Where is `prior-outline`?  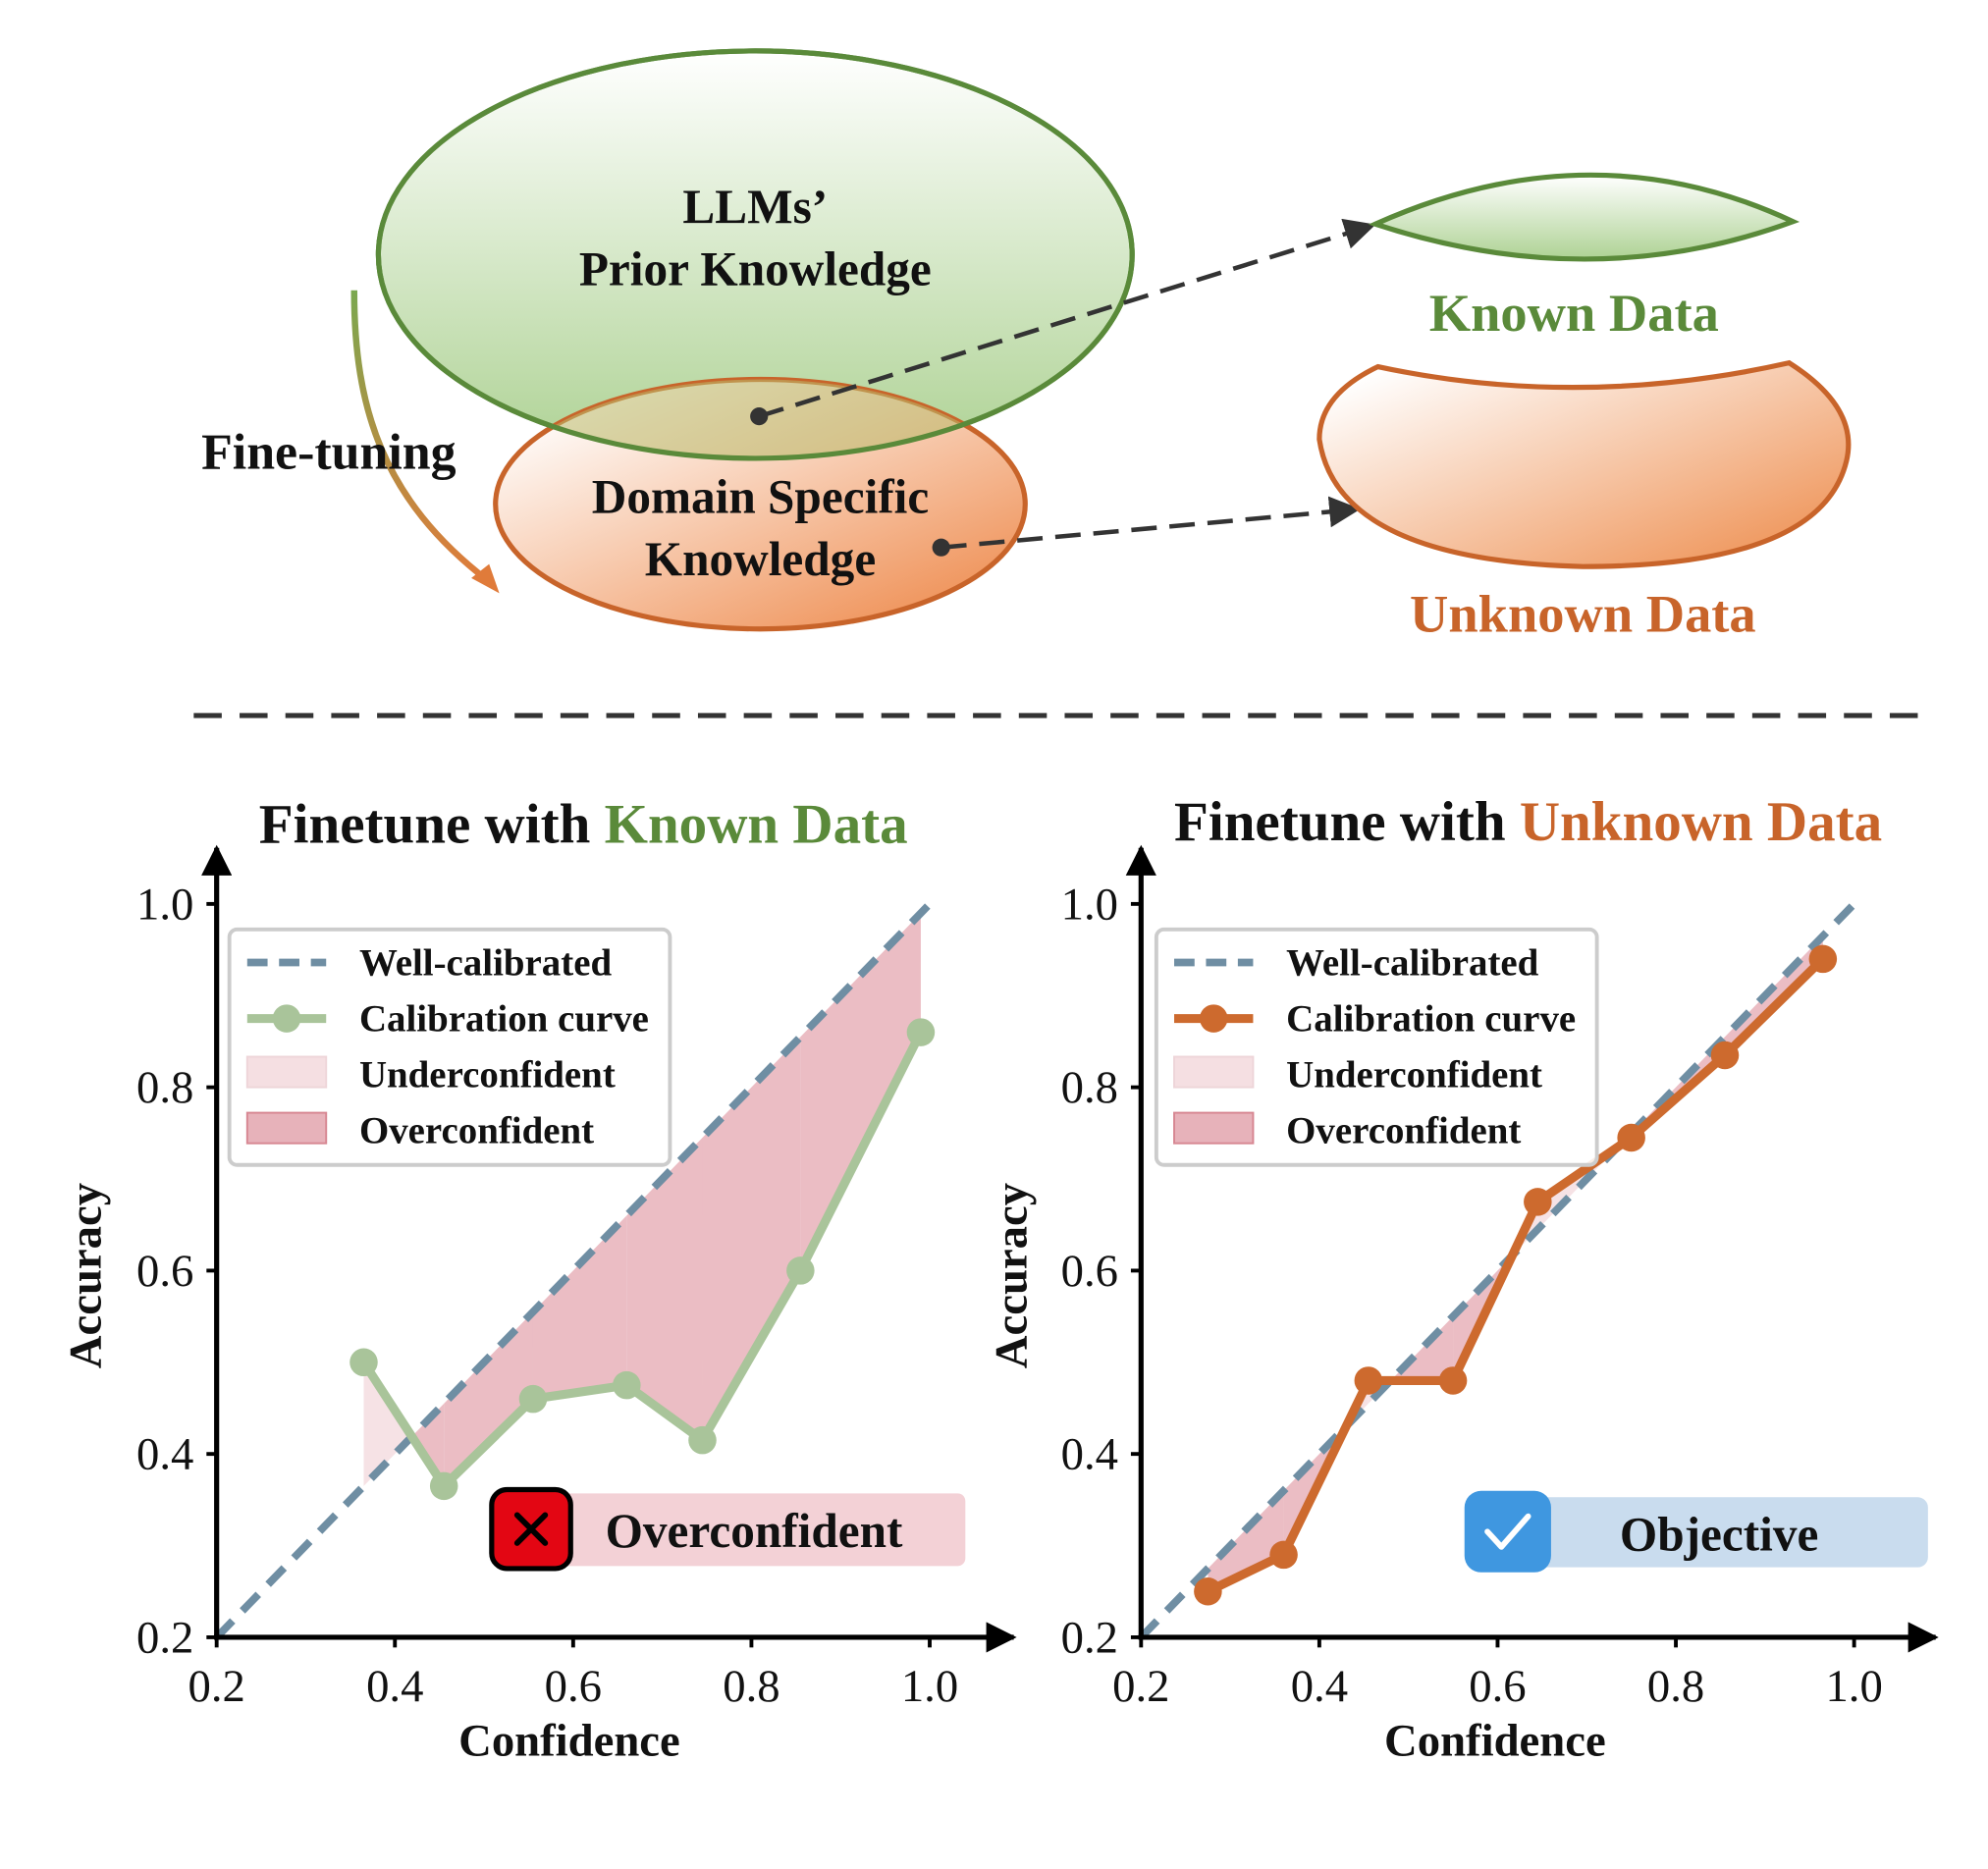
prior-outline is located at coordinates (755, 254).